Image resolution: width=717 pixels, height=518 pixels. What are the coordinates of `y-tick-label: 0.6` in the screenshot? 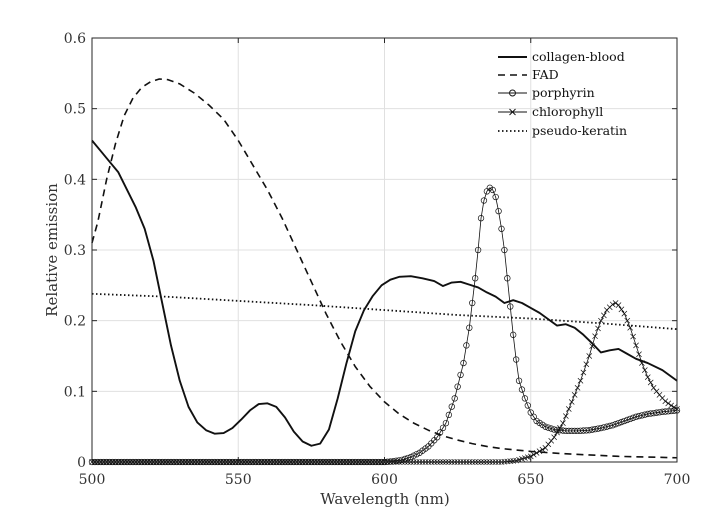 It's located at (75, 39).